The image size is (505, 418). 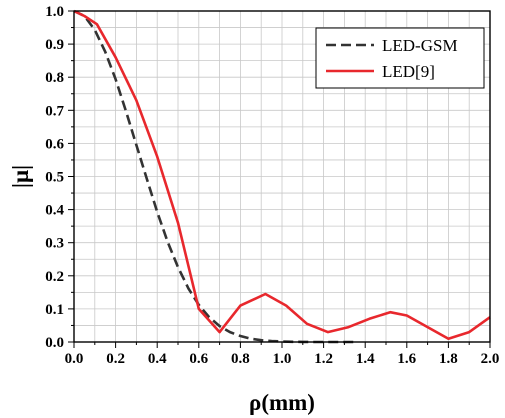 I want to click on x-tick-label: 1.8, so click(x=448, y=359).